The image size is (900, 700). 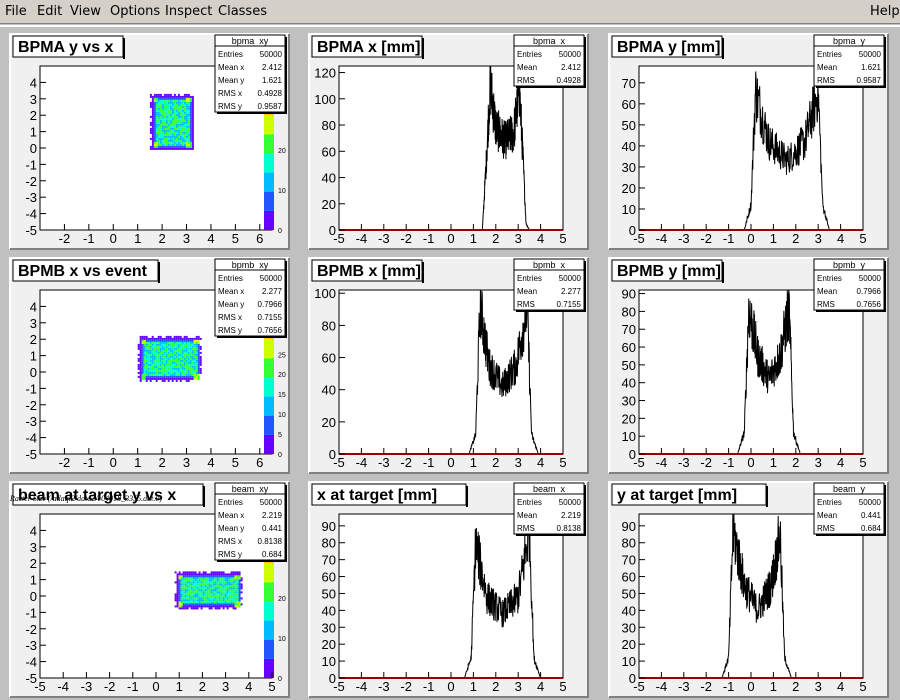 What do you see at coordinates (242, 11) in the screenshot?
I see `menu-classes: Classes` at bounding box center [242, 11].